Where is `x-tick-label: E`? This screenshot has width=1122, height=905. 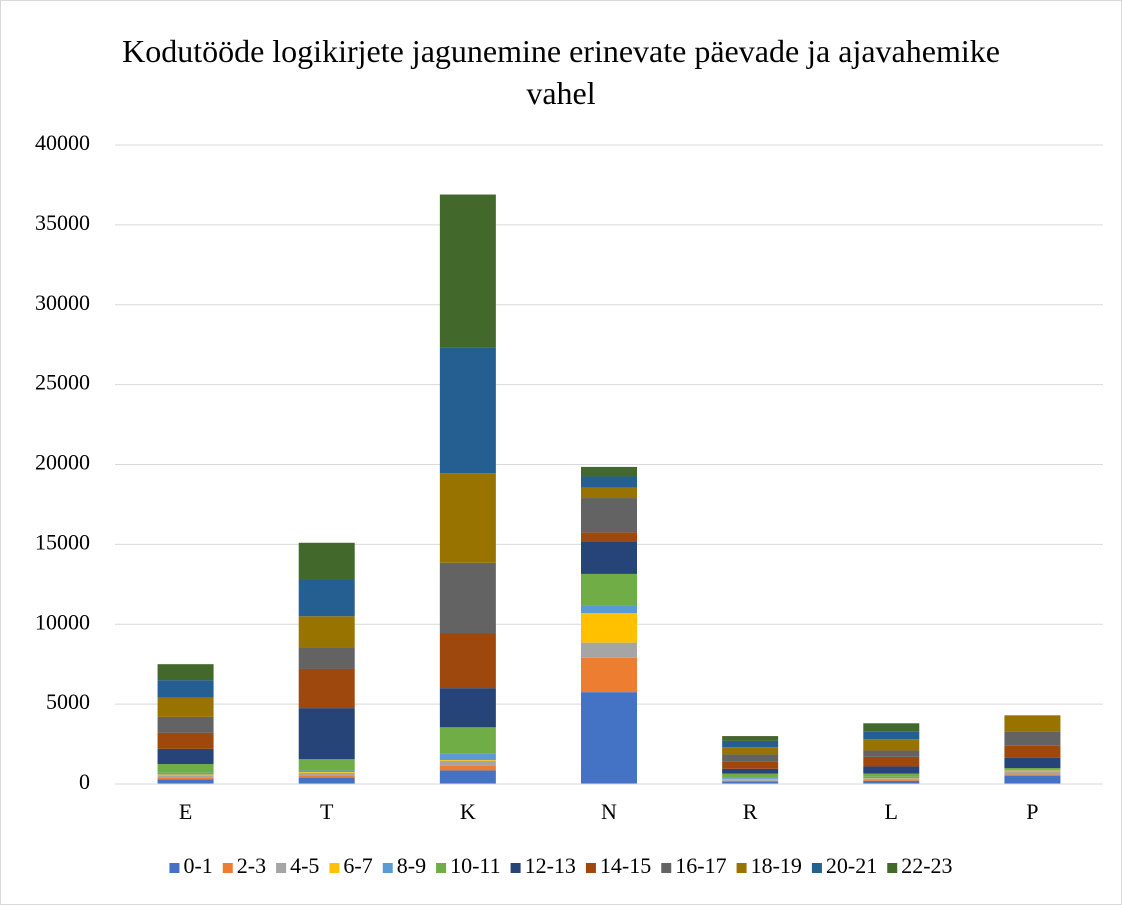 x-tick-label: E is located at coordinates (185, 811).